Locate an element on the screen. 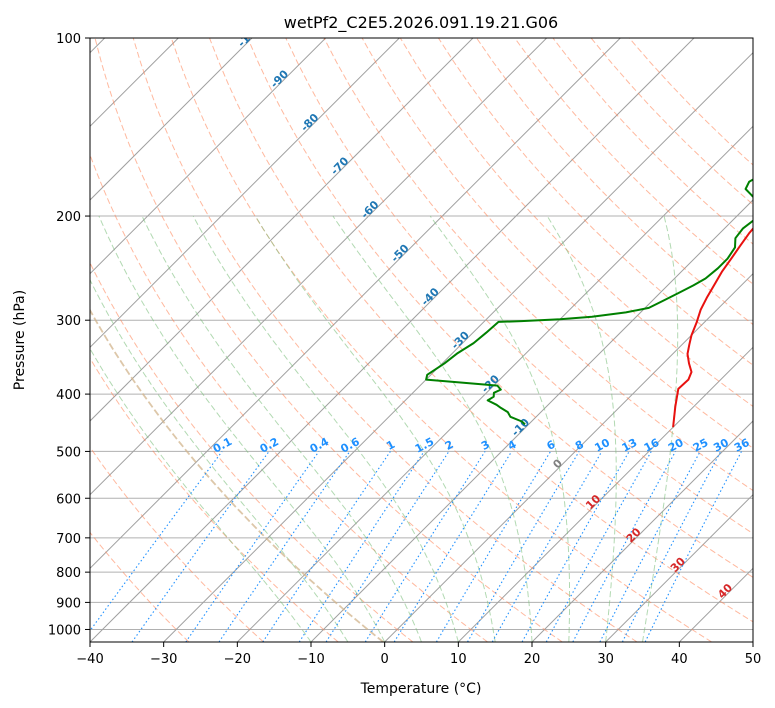  y-tick-label: 200 is located at coordinates (68, 217).